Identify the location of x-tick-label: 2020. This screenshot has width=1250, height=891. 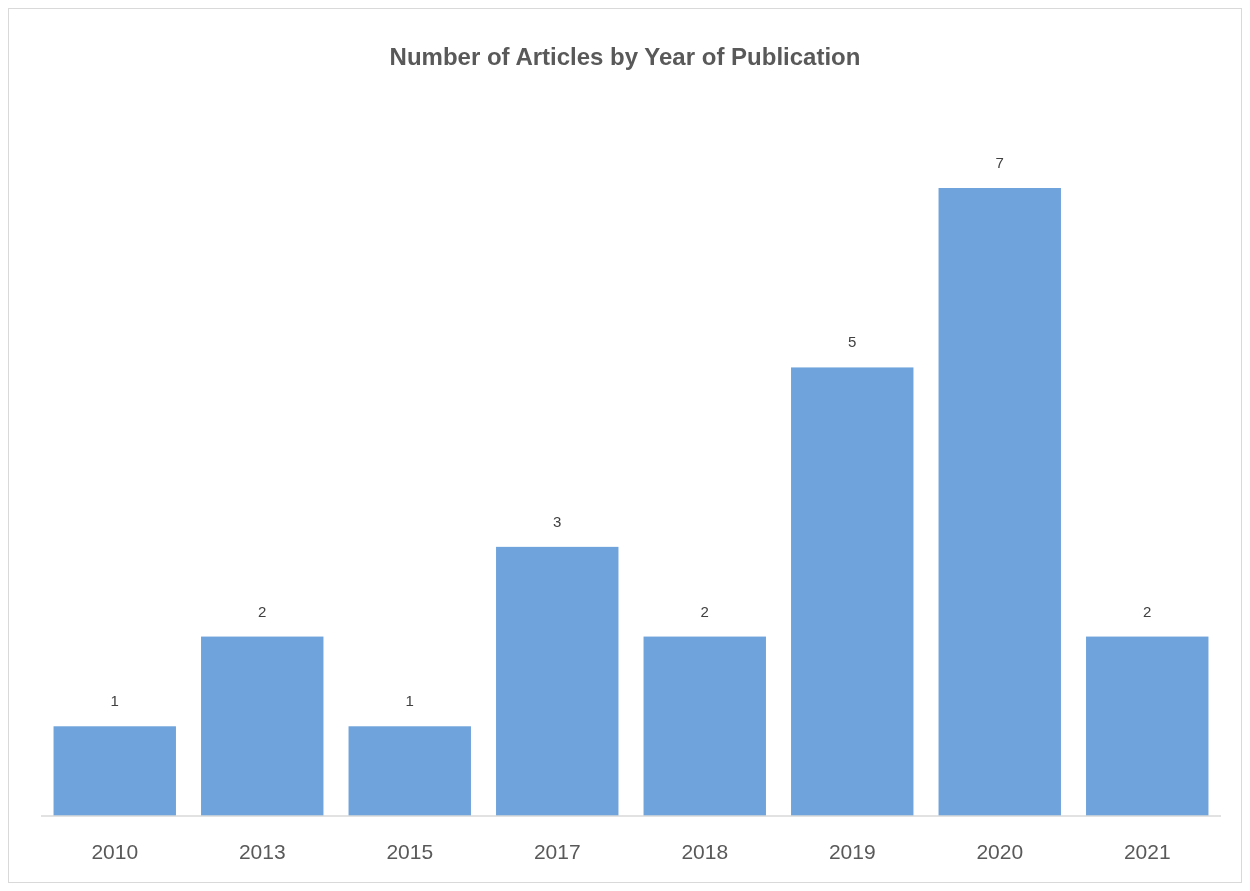
(1000, 851).